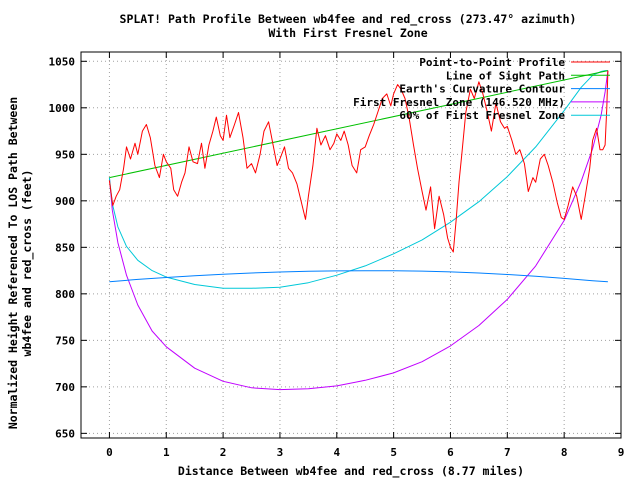  I want to click on y-tick-label: 1050, so click(62, 61).